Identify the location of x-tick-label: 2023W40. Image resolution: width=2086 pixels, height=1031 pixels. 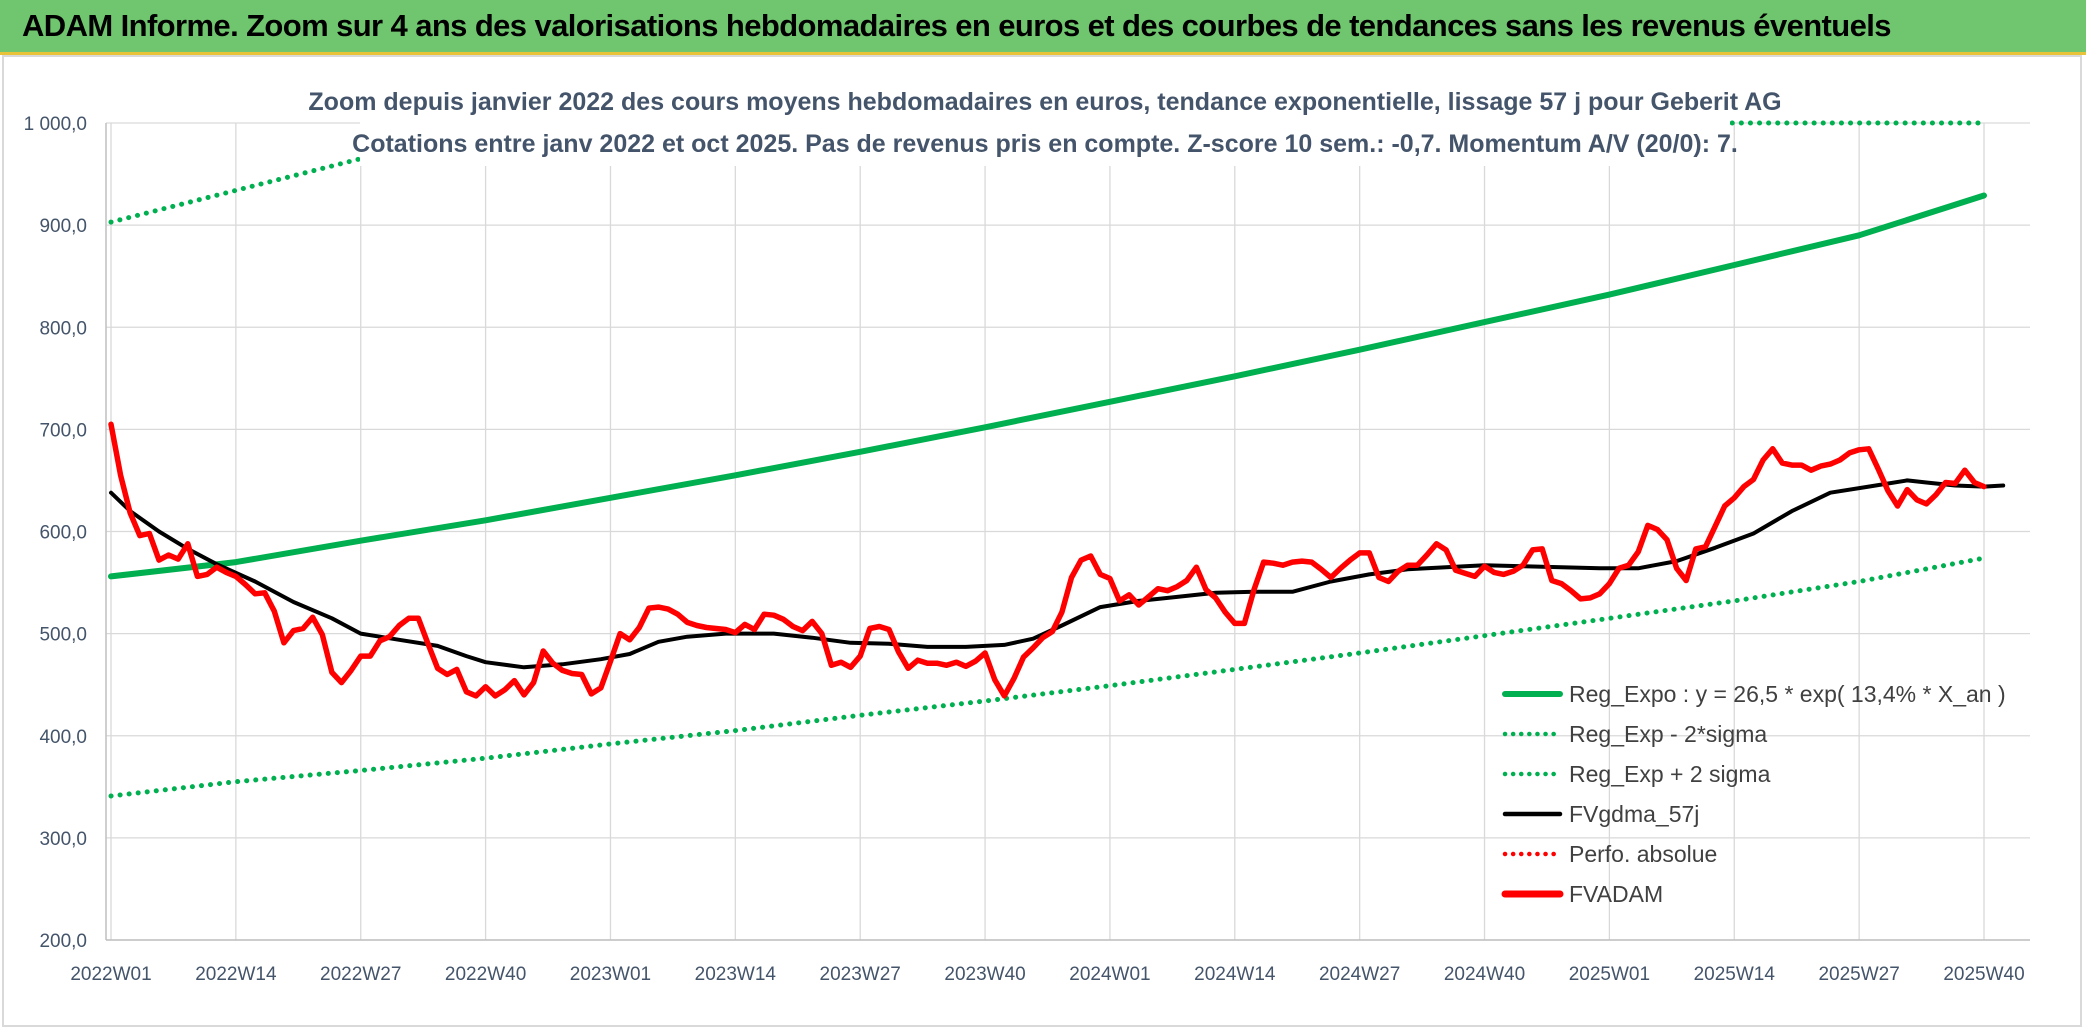
(984, 974).